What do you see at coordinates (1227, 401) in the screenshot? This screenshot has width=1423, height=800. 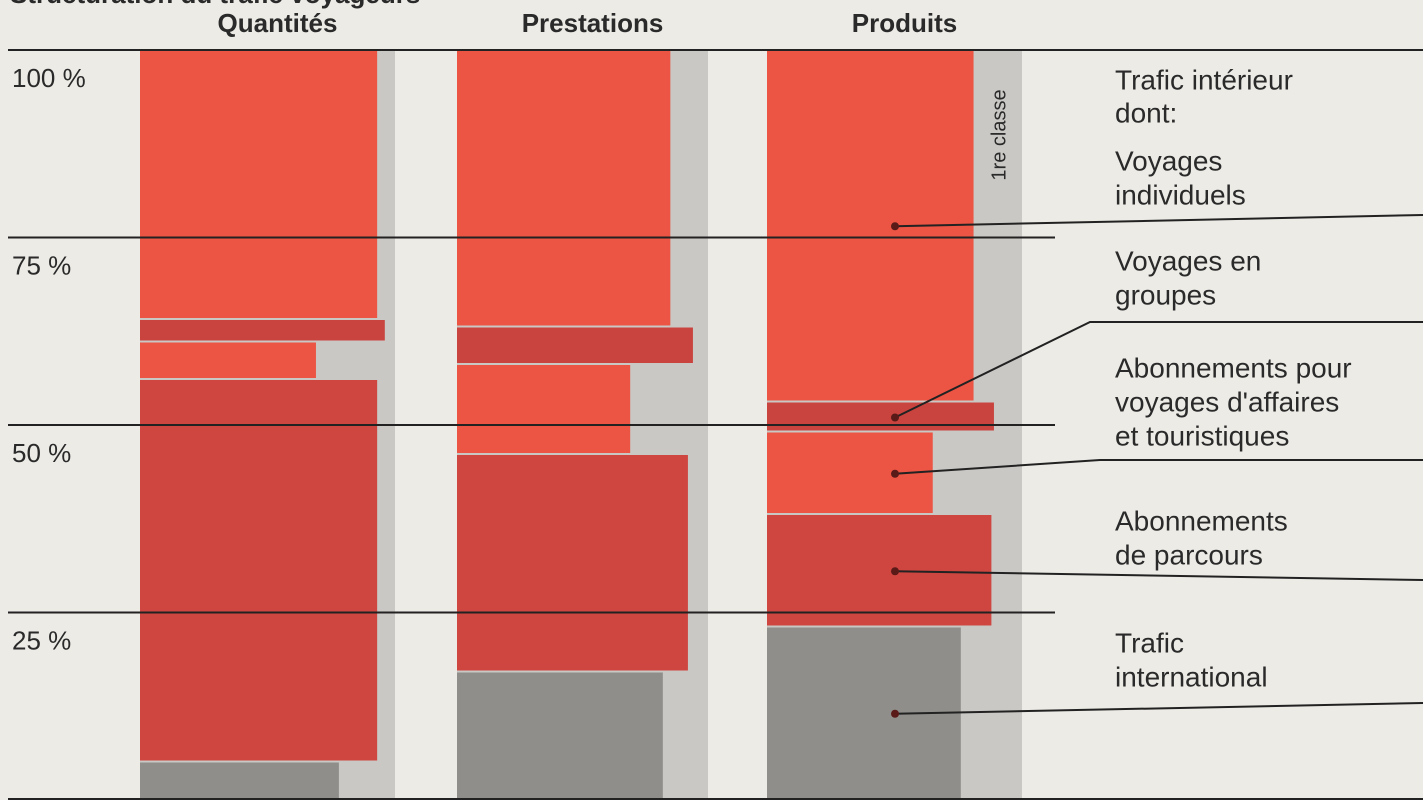 I see `legend-label: voyages d'affaires` at bounding box center [1227, 401].